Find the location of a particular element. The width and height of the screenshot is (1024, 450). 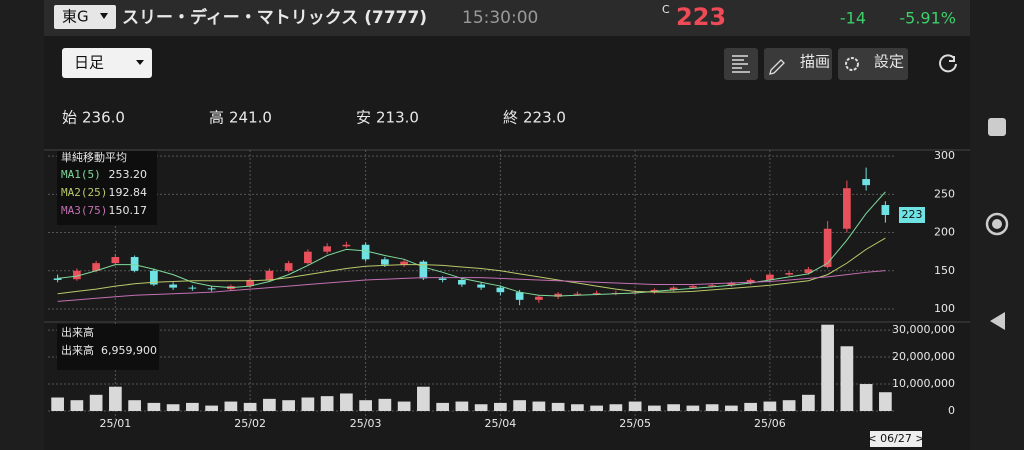

x-tick-label: 25/01 is located at coordinates (116, 423).